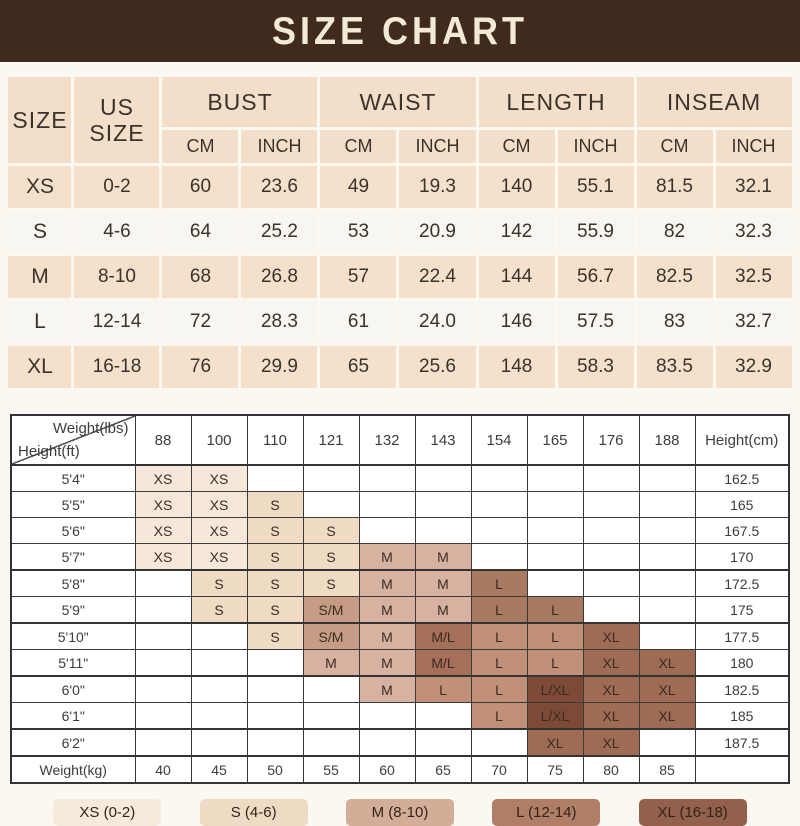 This screenshot has height=826, width=800. Describe the element at coordinates (275, 769) in the screenshot. I see `weight-kg-value: 50` at that location.